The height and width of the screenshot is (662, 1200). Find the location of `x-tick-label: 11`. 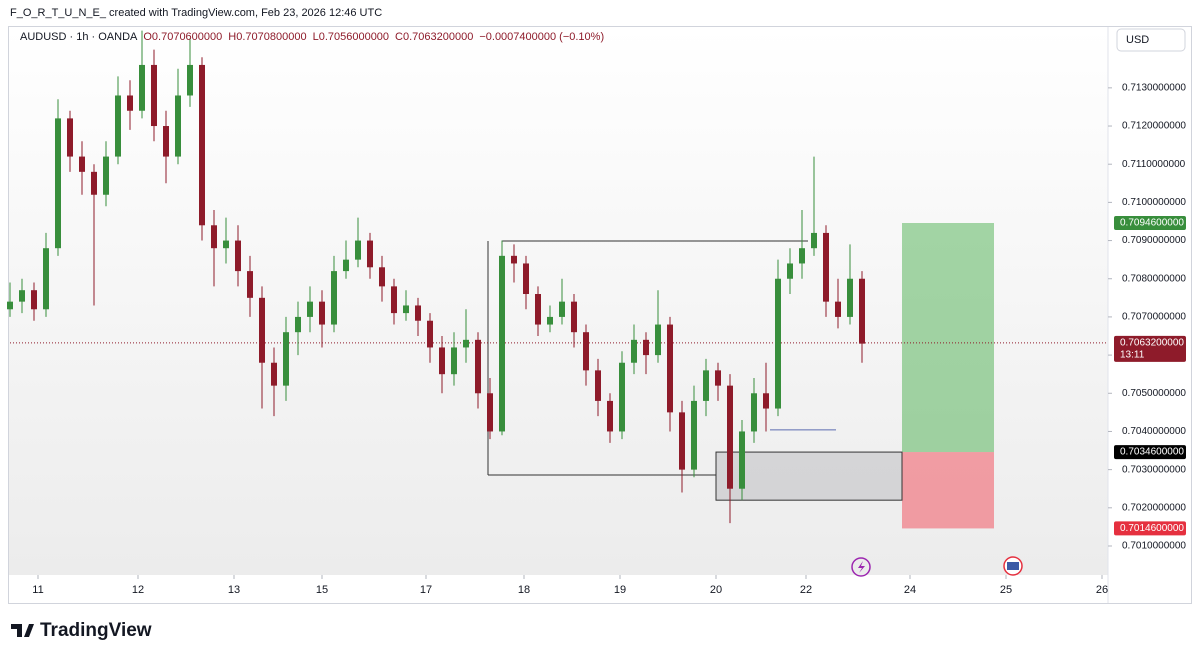

x-tick-label: 11 is located at coordinates (37, 590).